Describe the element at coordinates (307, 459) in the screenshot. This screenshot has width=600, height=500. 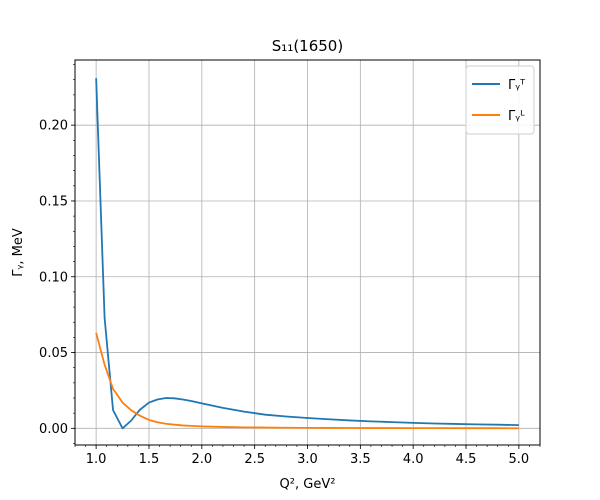
I see `x-tick-label: 3.0` at that location.